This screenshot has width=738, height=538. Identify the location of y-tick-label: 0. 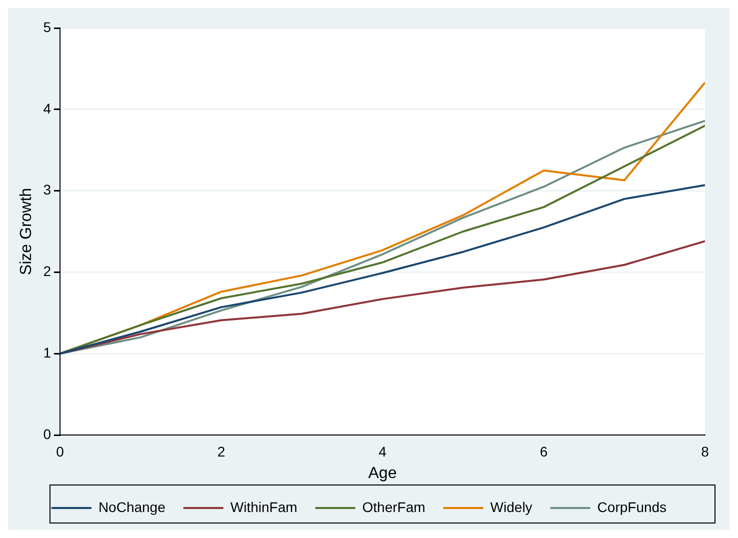
(47, 434).